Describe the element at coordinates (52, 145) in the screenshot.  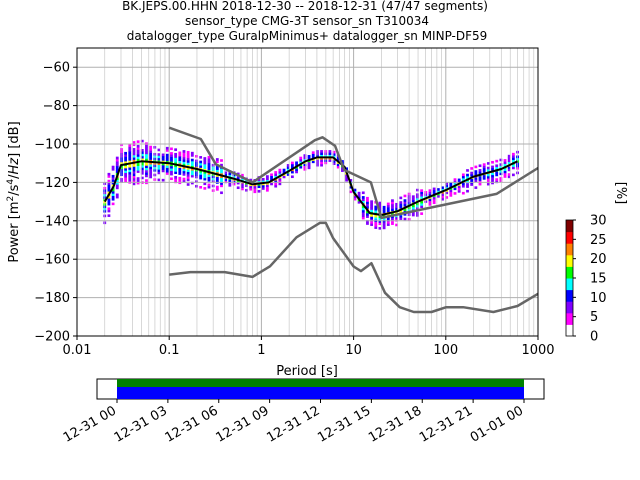
I see `y-tick-label: −100` at that location.